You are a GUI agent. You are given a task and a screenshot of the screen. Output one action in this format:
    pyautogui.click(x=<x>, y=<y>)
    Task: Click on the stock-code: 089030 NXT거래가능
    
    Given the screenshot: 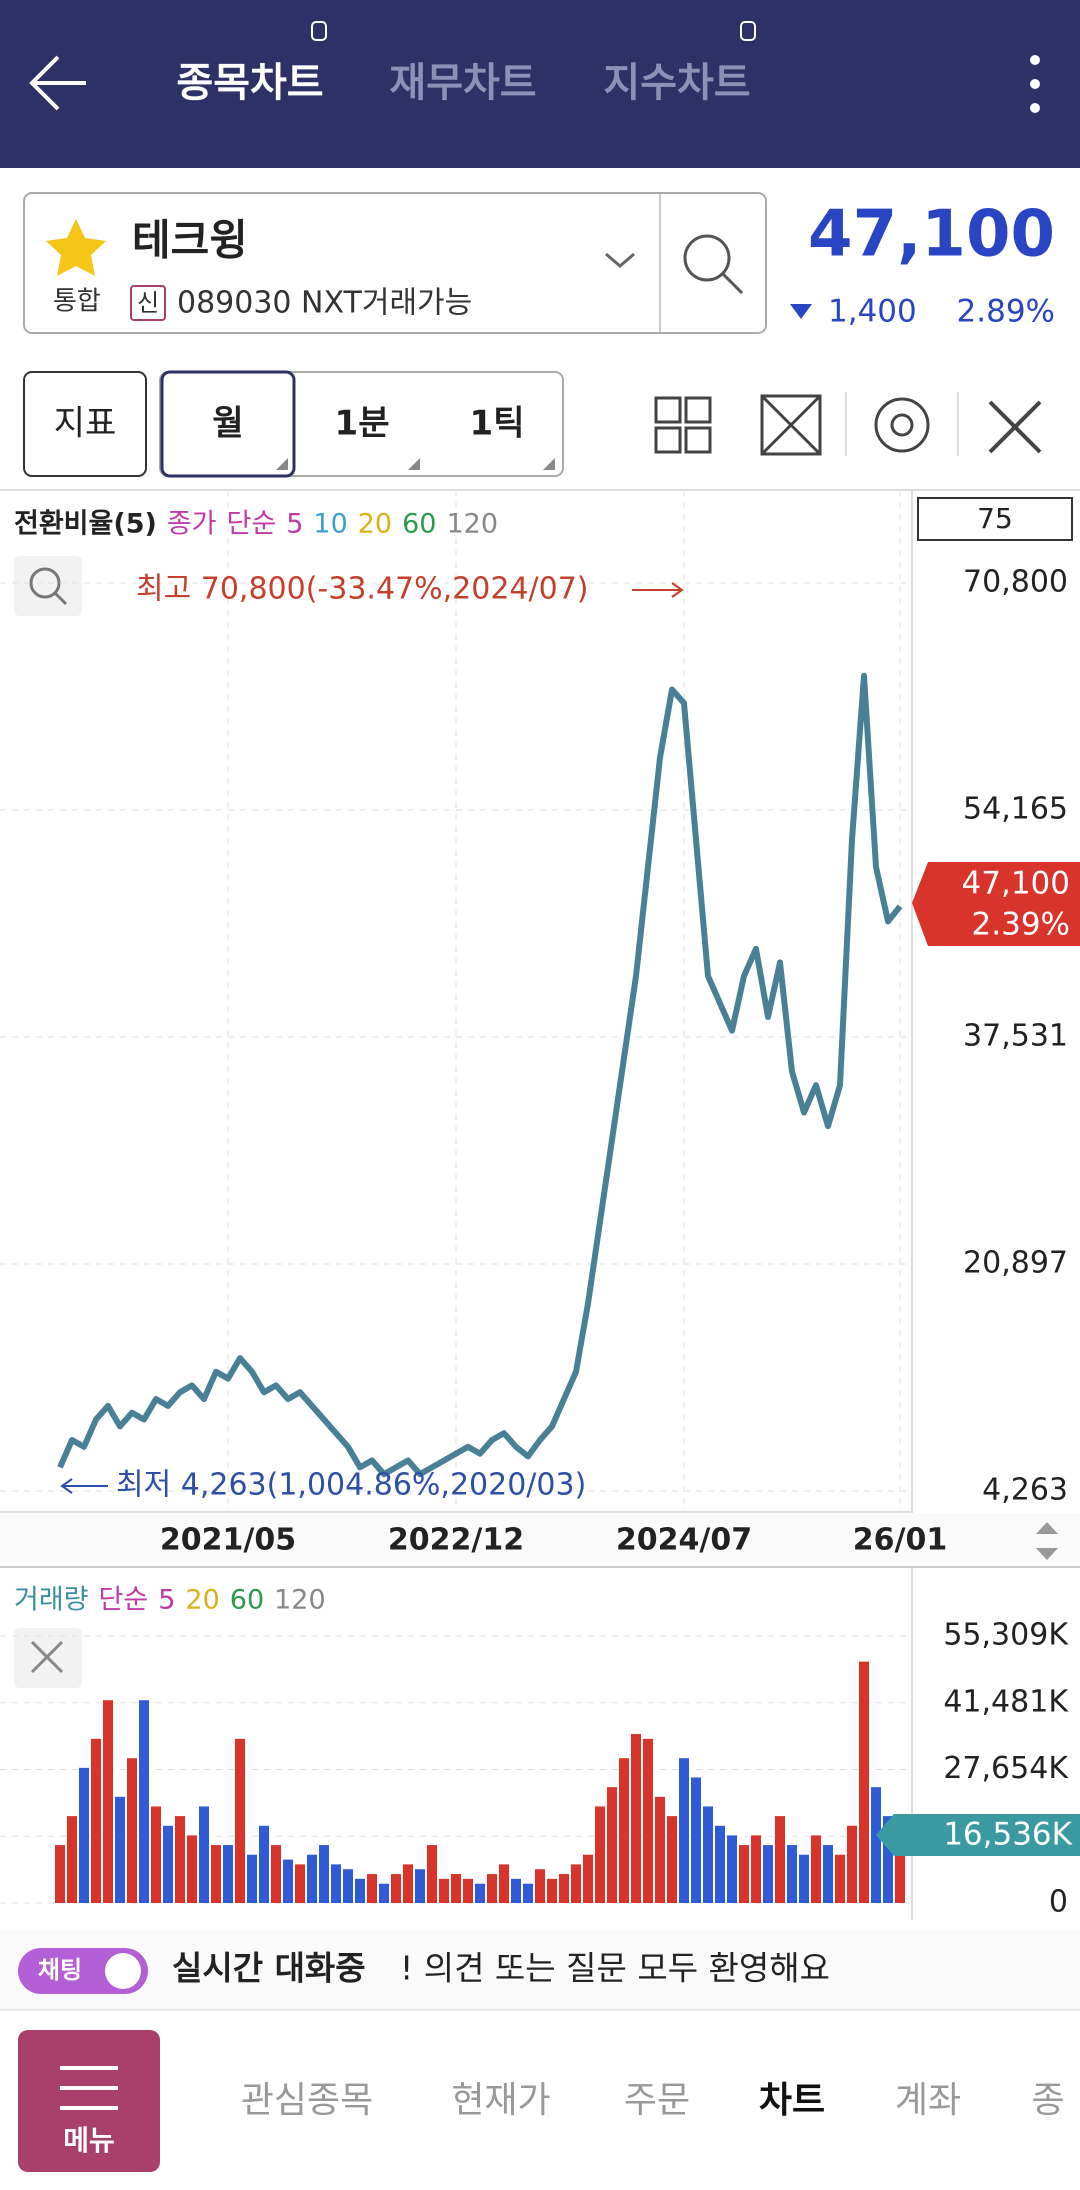 What is the action you would take?
    pyautogui.click(x=324, y=303)
    